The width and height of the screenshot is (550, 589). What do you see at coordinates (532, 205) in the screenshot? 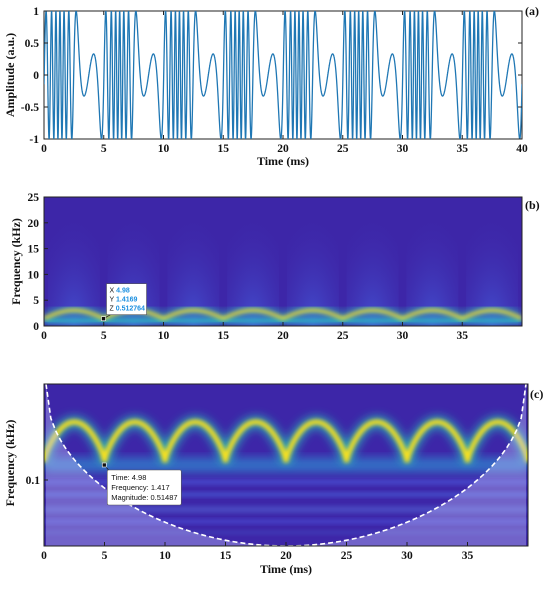
I see `panel-b-label: (b)` at bounding box center [532, 205].